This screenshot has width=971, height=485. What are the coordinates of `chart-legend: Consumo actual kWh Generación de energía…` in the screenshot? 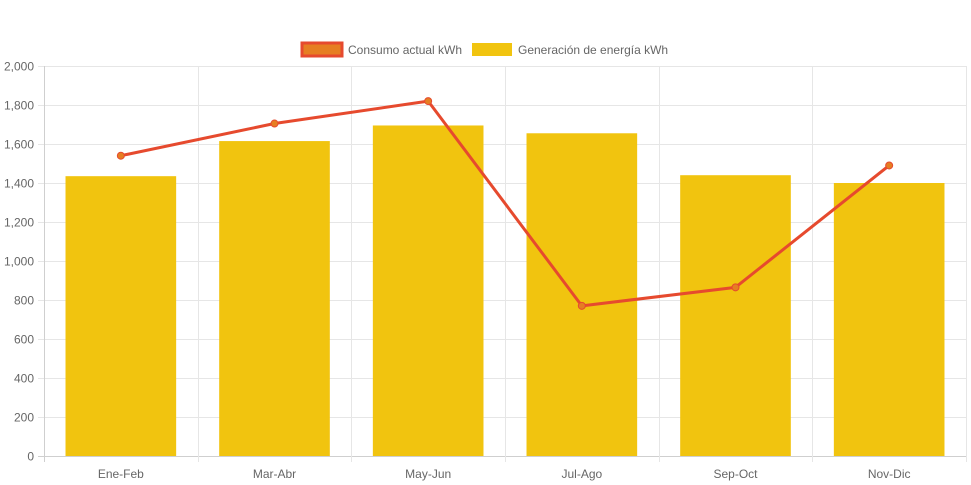 It's located at (484, 49).